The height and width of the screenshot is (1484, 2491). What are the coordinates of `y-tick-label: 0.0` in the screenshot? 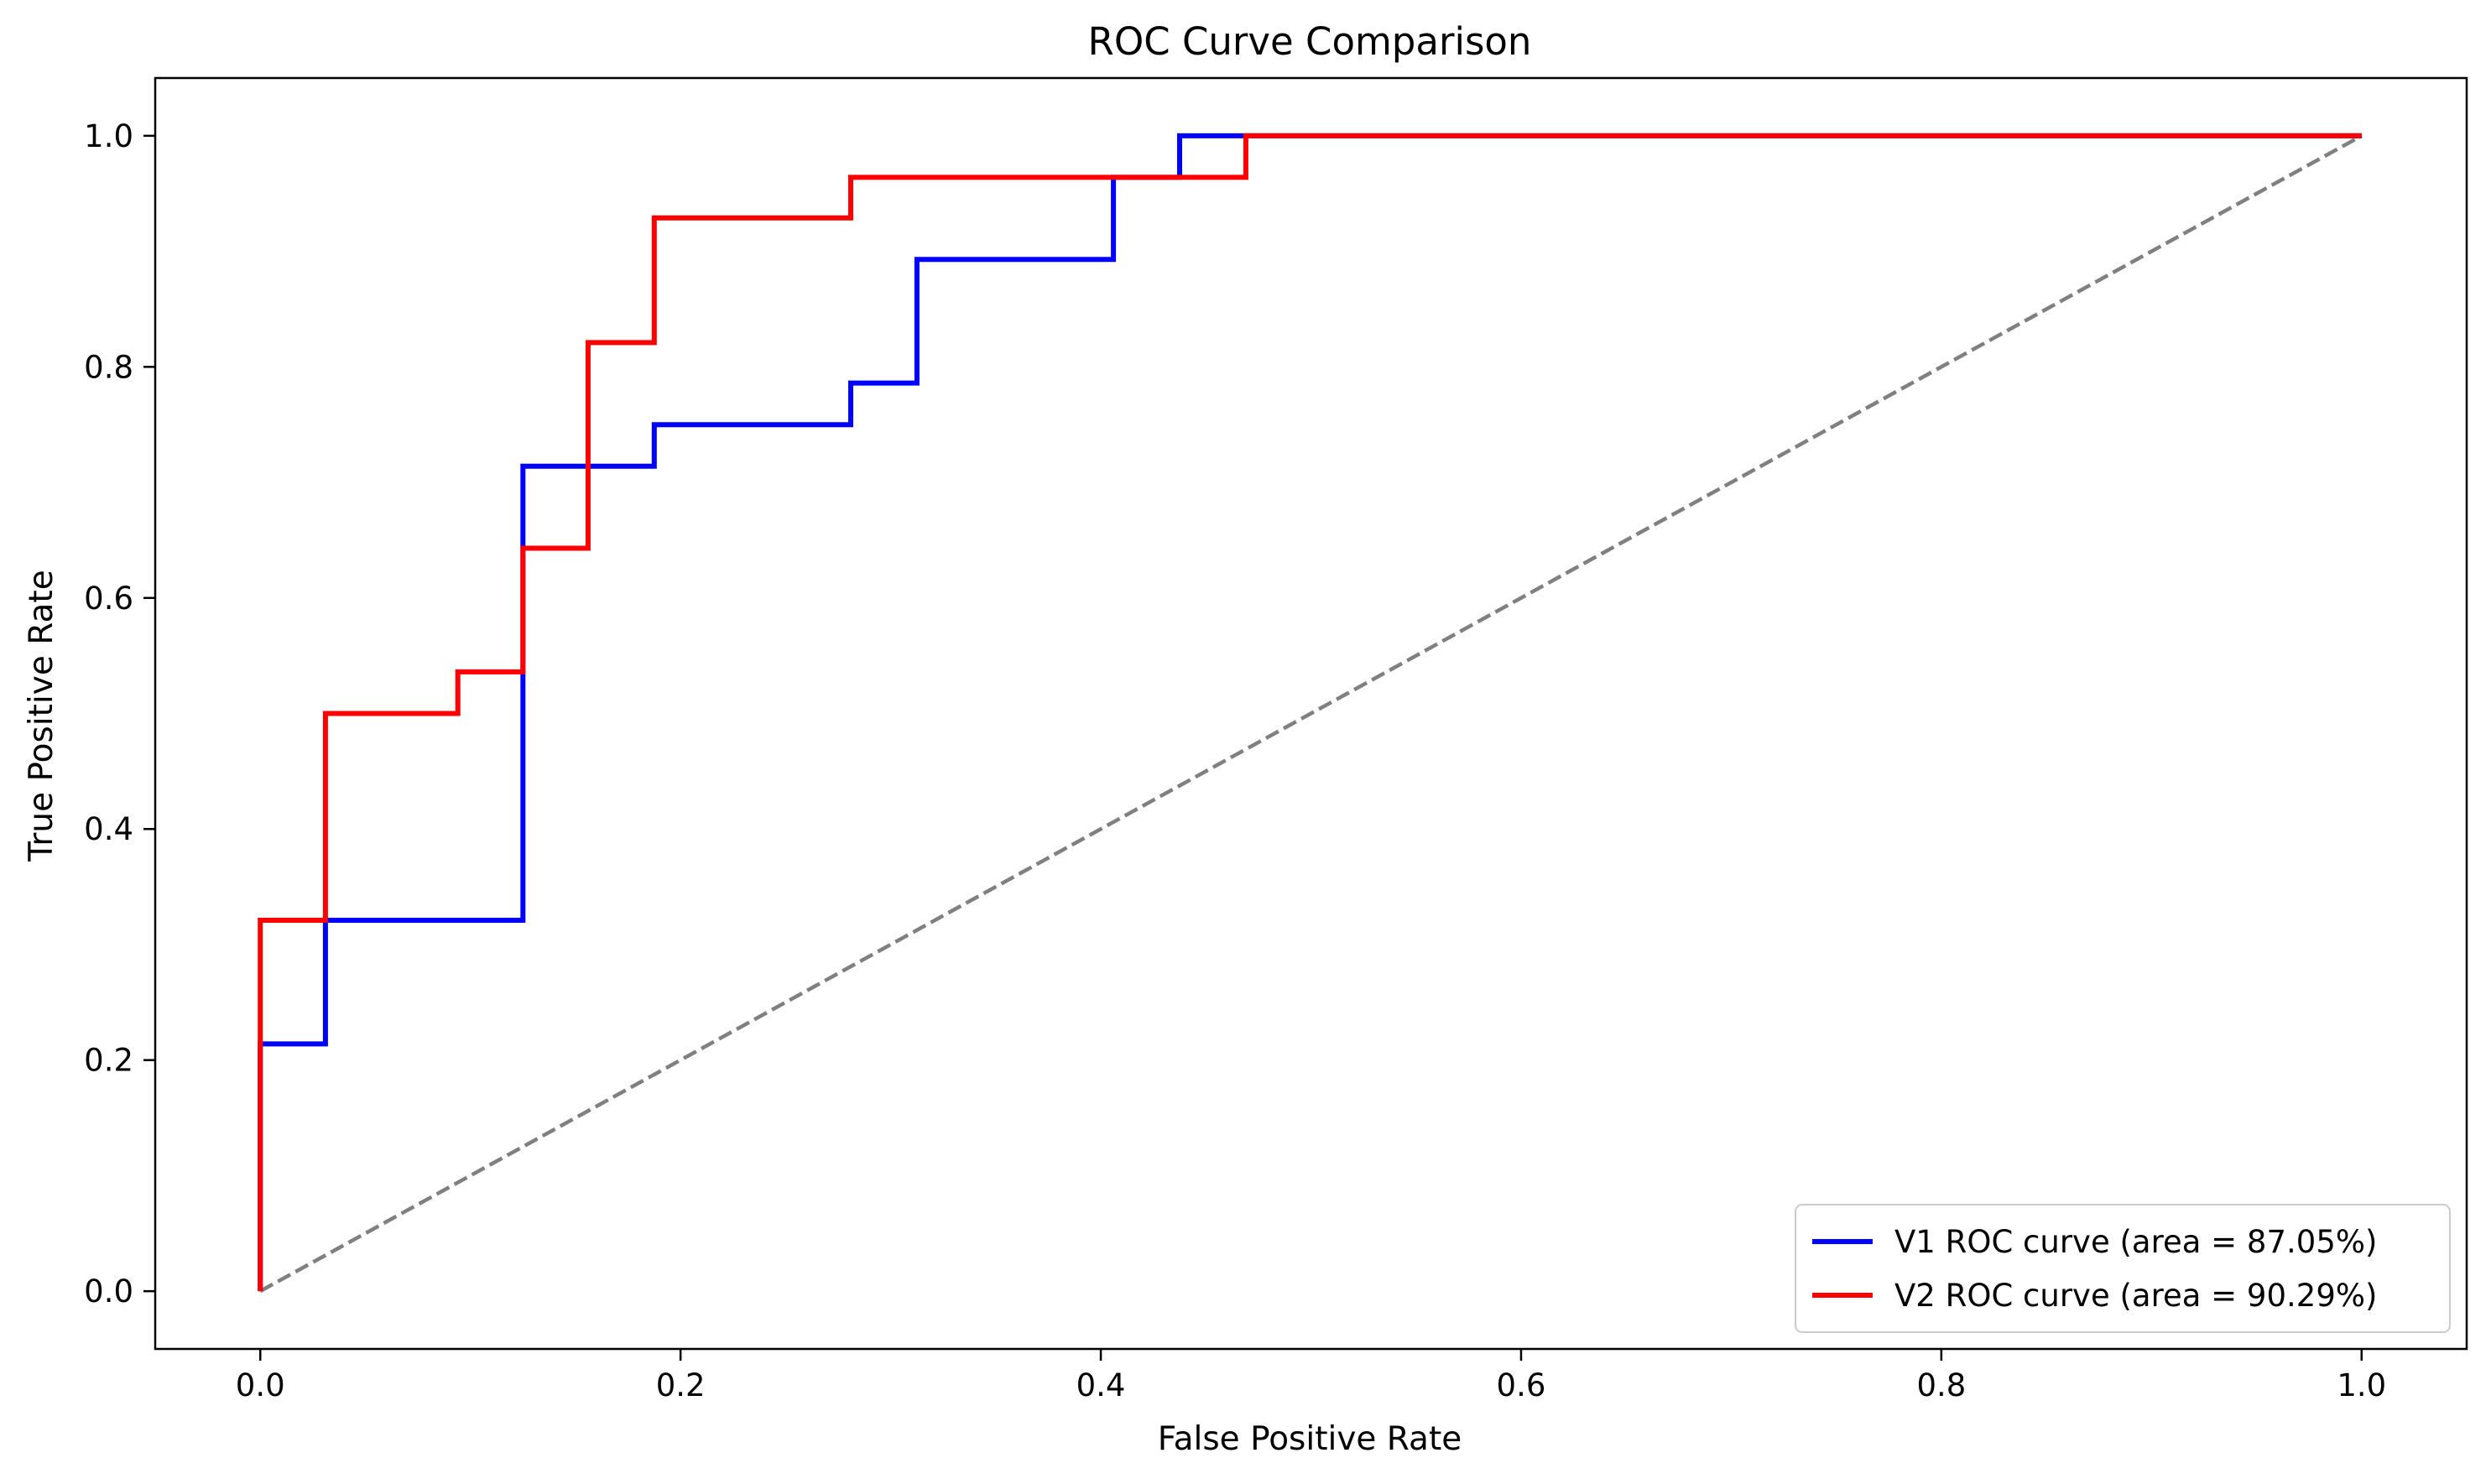 It's located at (108, 1291).